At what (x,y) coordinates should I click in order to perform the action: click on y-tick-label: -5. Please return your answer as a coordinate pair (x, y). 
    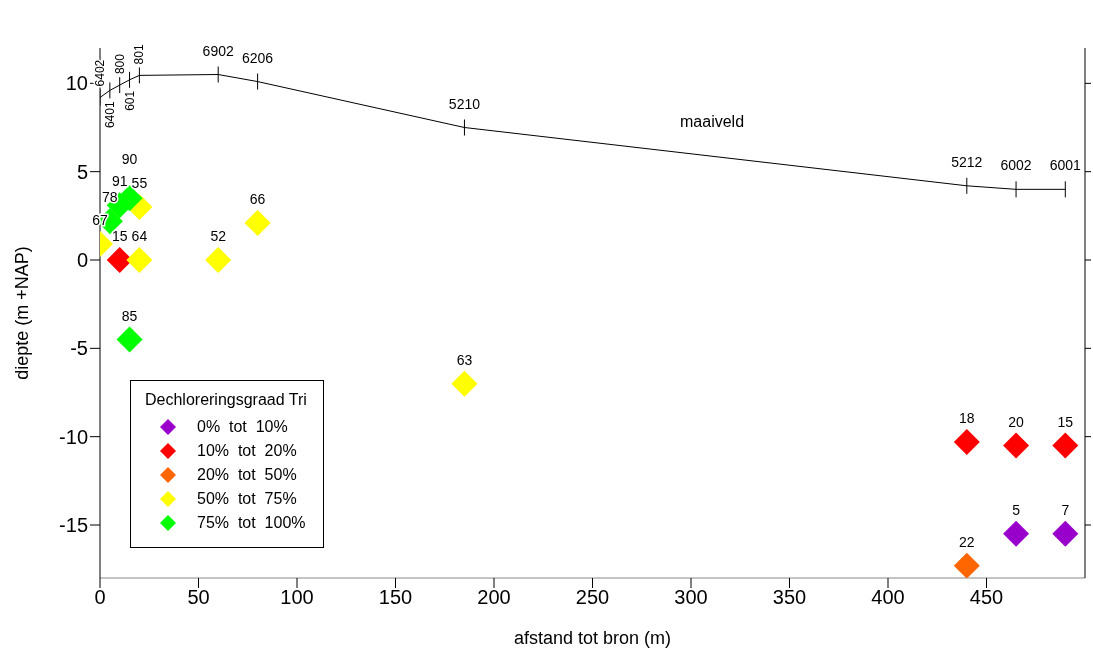
    Looking at the image, I should click on (79, 348).